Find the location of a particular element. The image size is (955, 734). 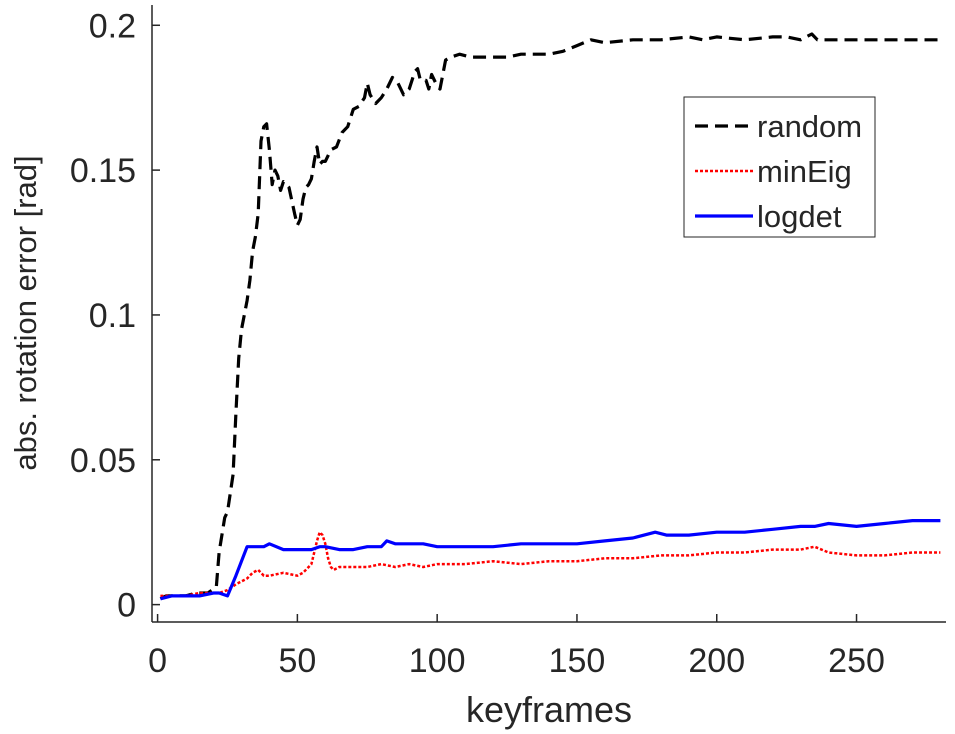

y-tick-label: 0.1 is located at coordinates (112, 316).